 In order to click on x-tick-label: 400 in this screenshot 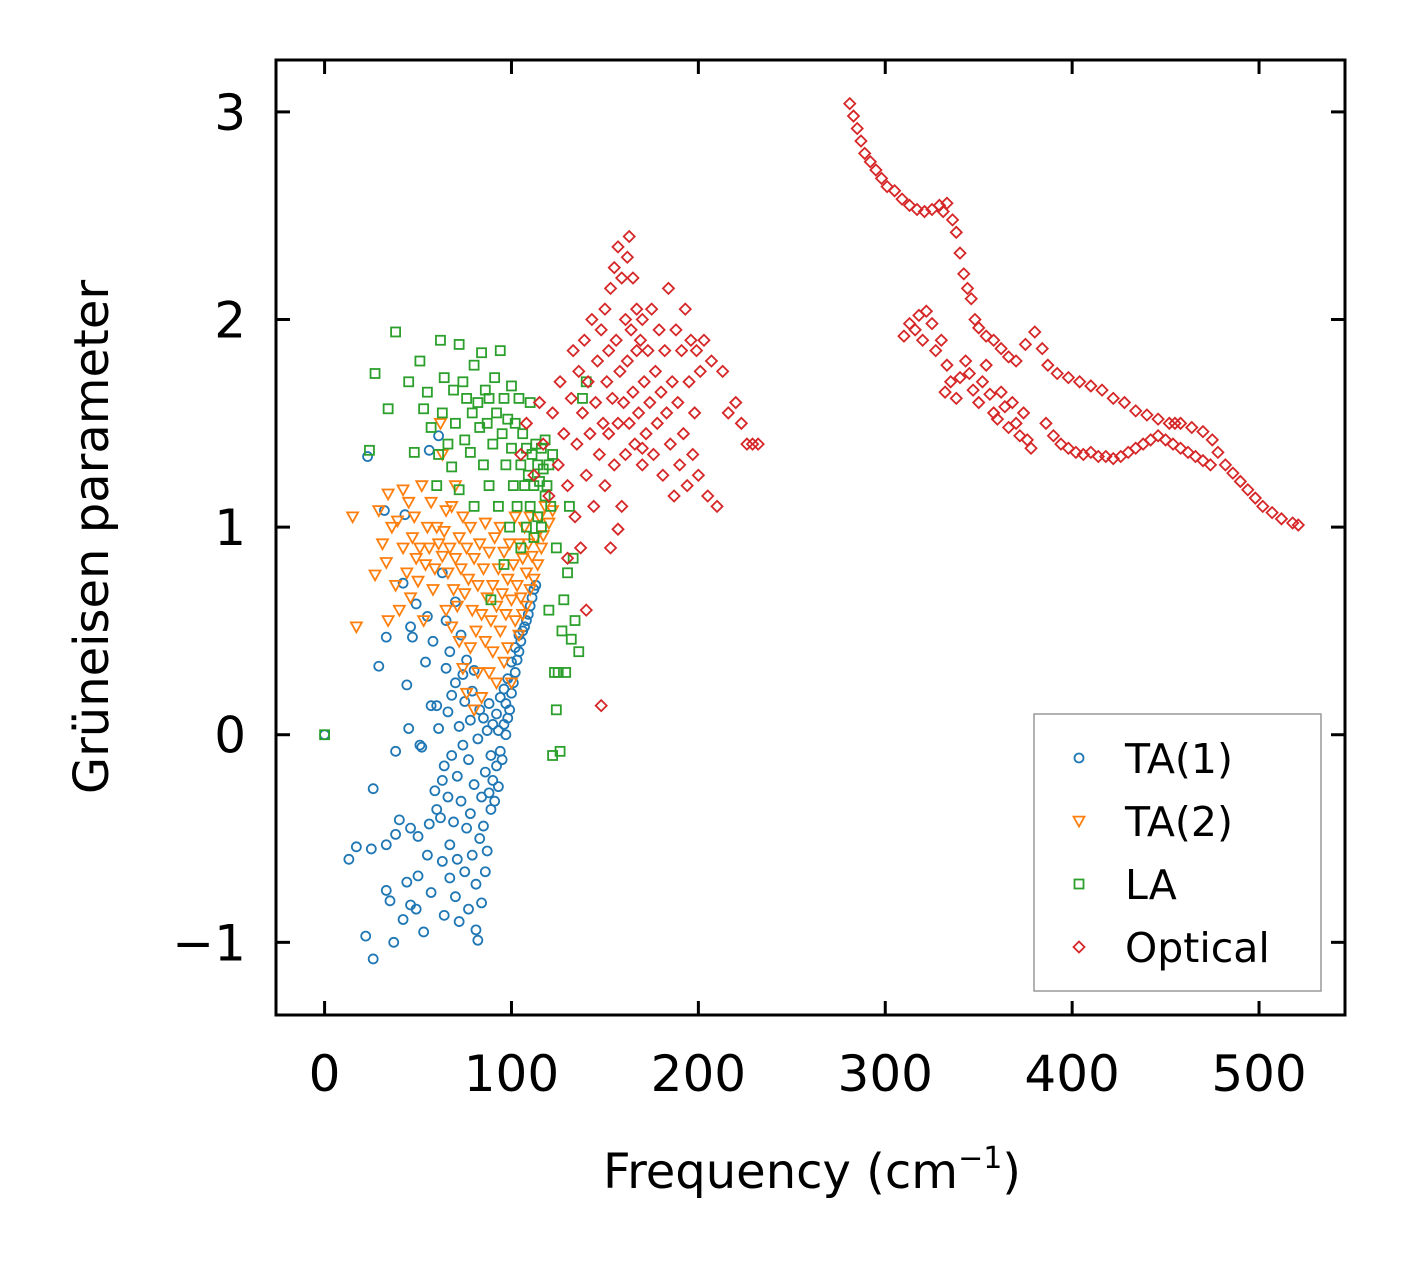, I will do `click(1071, 1074)`.